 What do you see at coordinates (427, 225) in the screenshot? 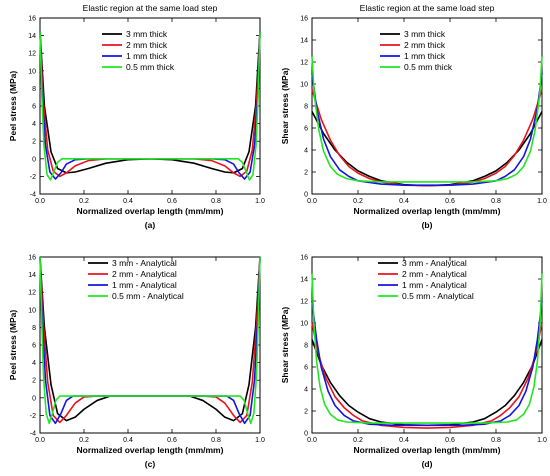
I see `panel-caption: (b)` at bounding box center [427, 225].